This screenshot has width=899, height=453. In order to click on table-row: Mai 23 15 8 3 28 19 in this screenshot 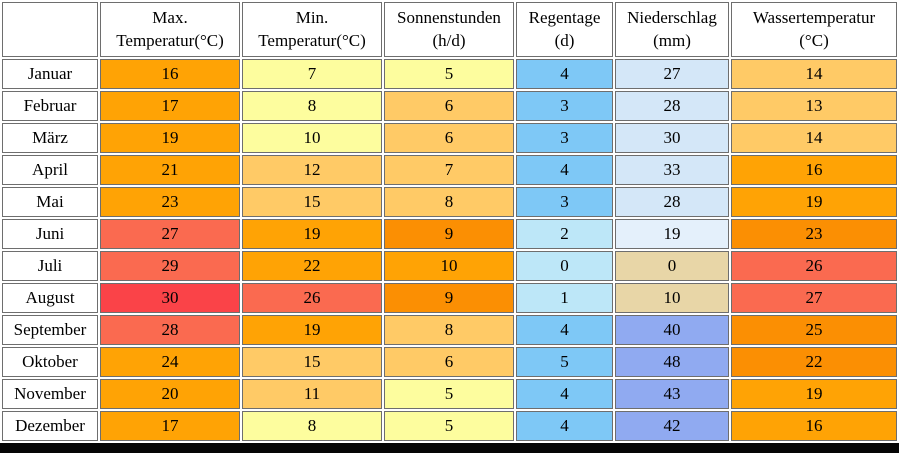, I will do `click(449, 202)`.